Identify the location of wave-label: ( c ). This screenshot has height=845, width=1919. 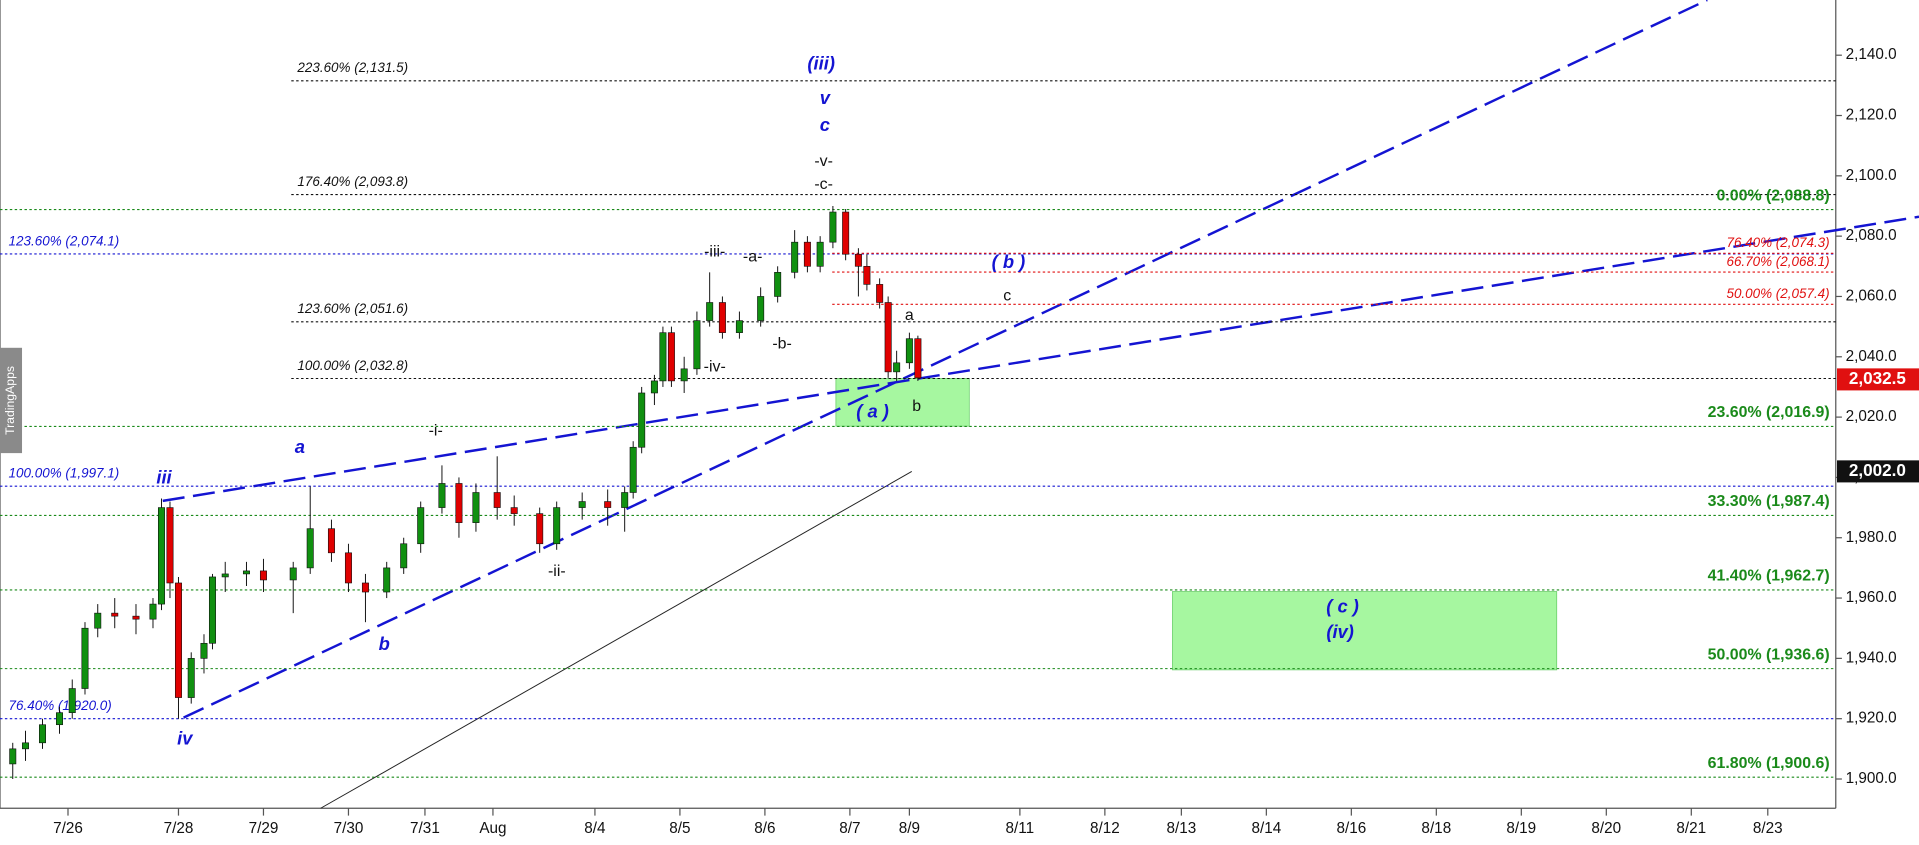
(1342, 605).